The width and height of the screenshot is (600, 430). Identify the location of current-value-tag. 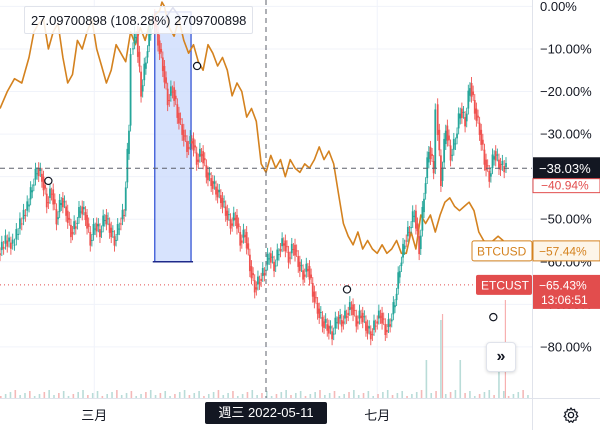
(566, 168).